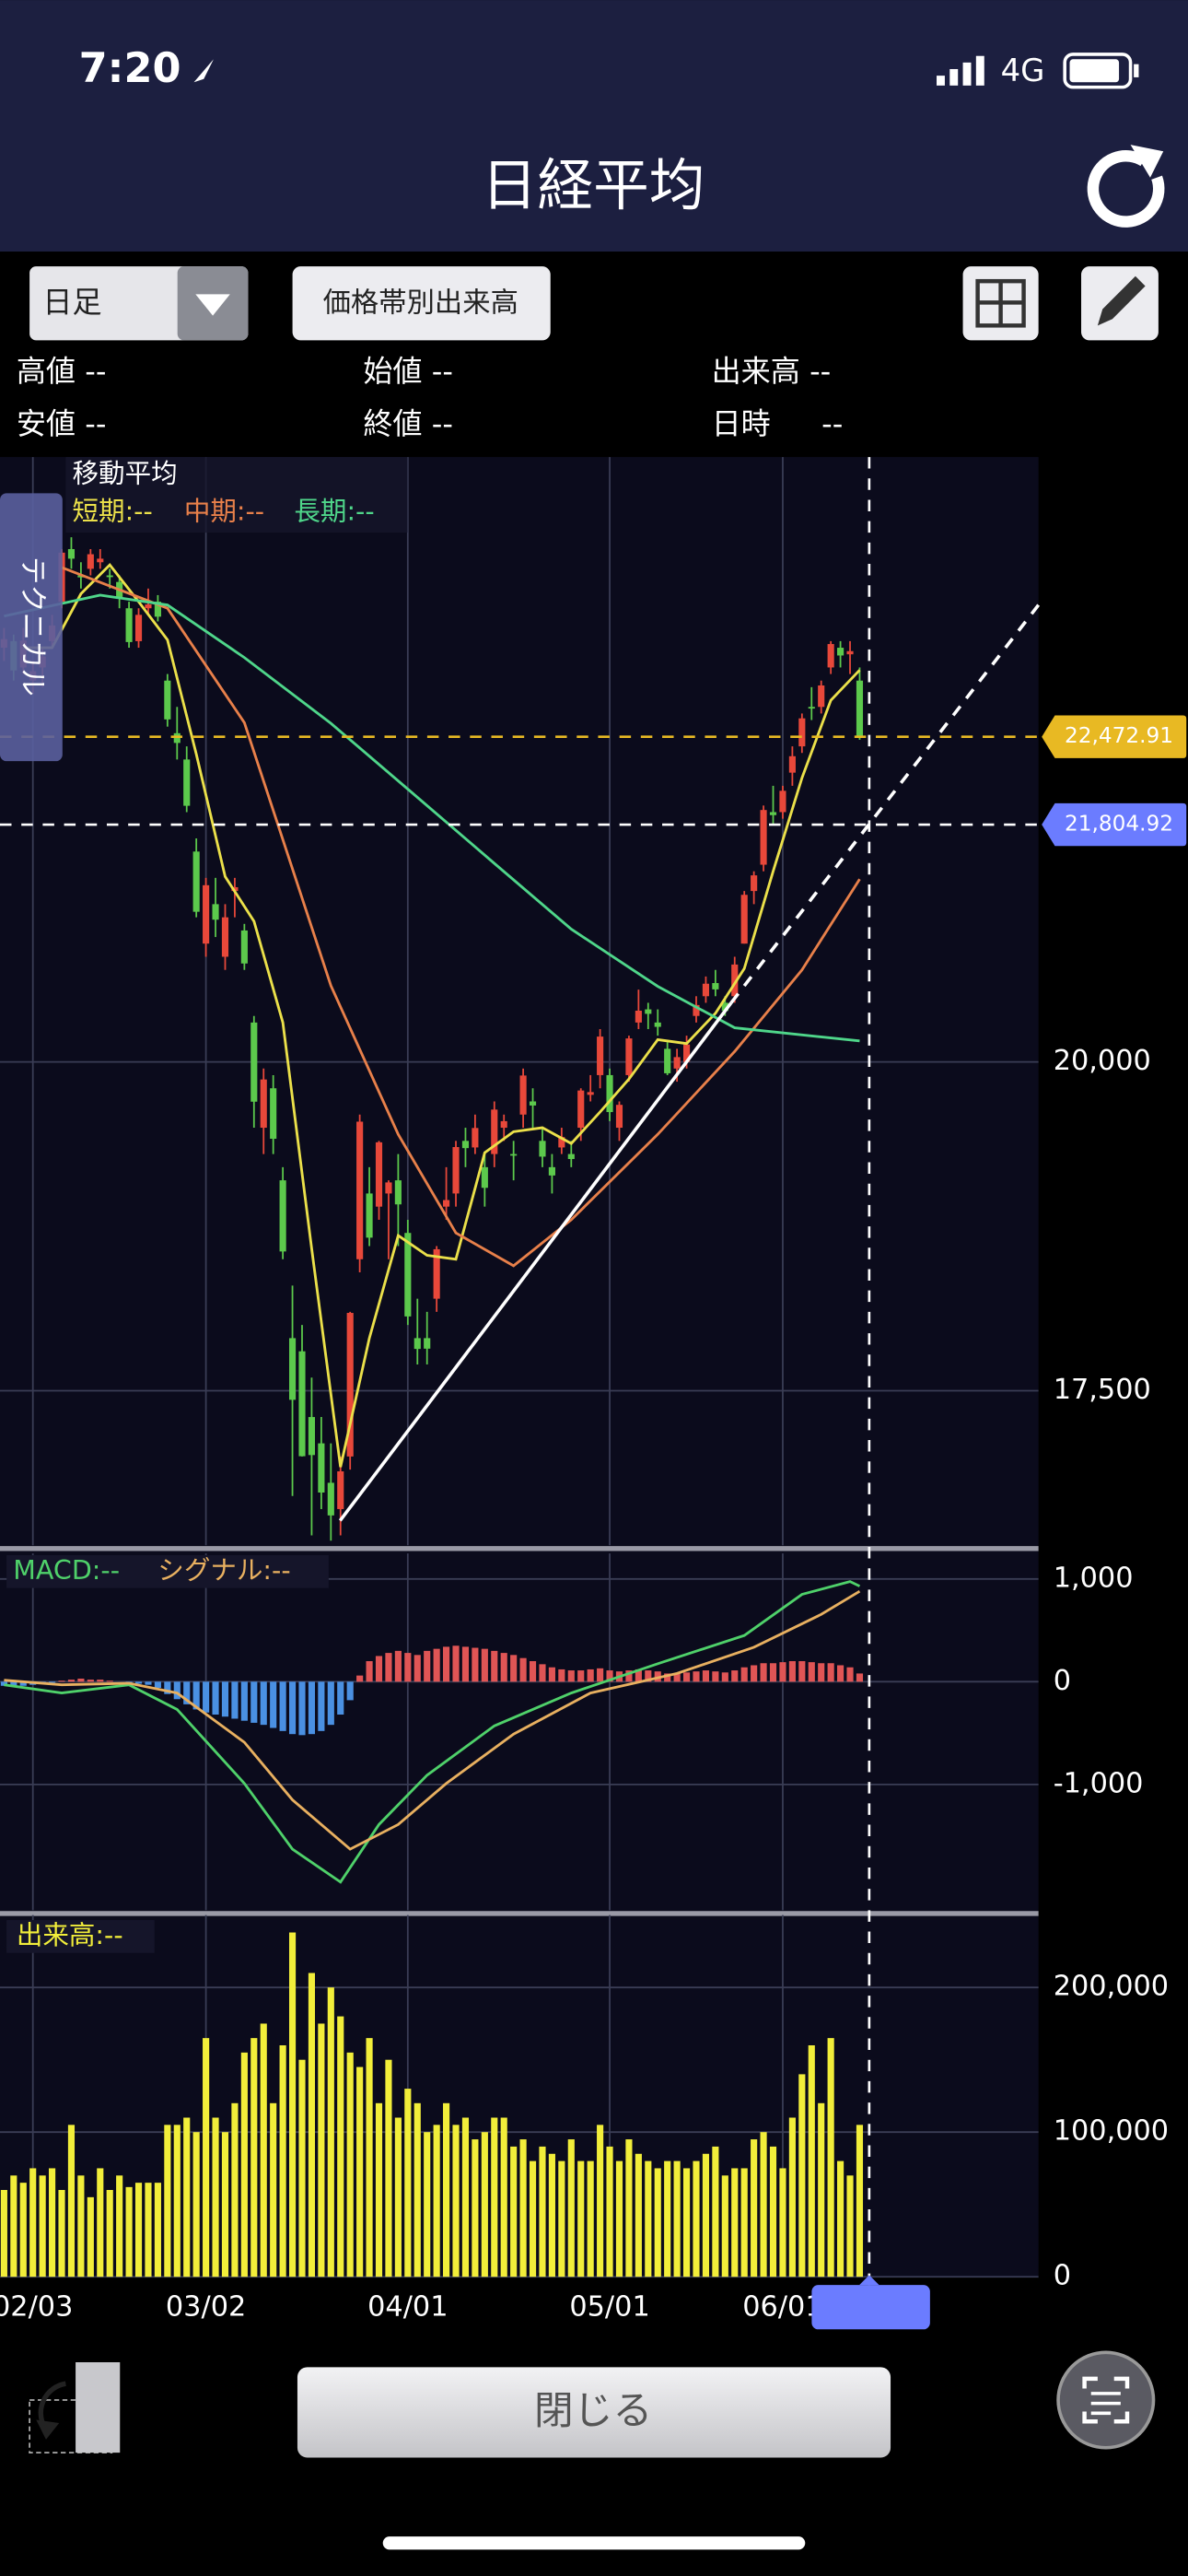 This screenshot has width=1188, height=2576. What do you see at coordinates (334, 512) in the screenshot?
I see `ma-legend-long: 長期:--` at bounding box center [334, 512].